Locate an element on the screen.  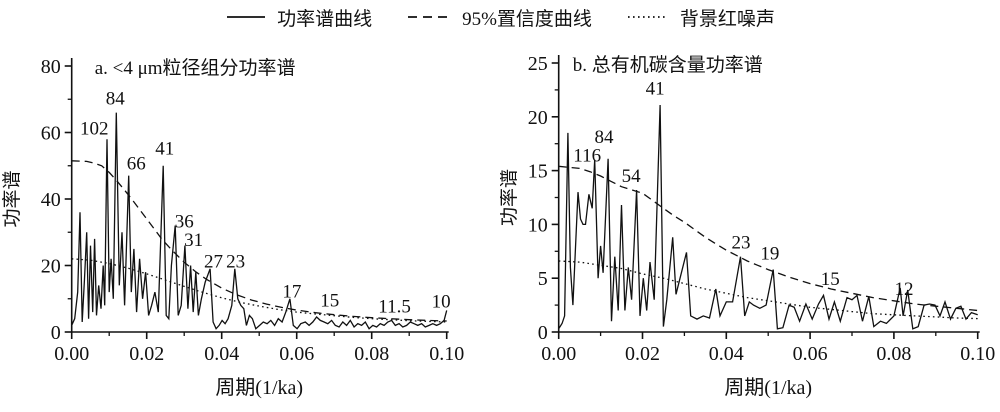
legend-label-confidence-curve: 95%置信度曲线 is located at coordinates (527, 19).